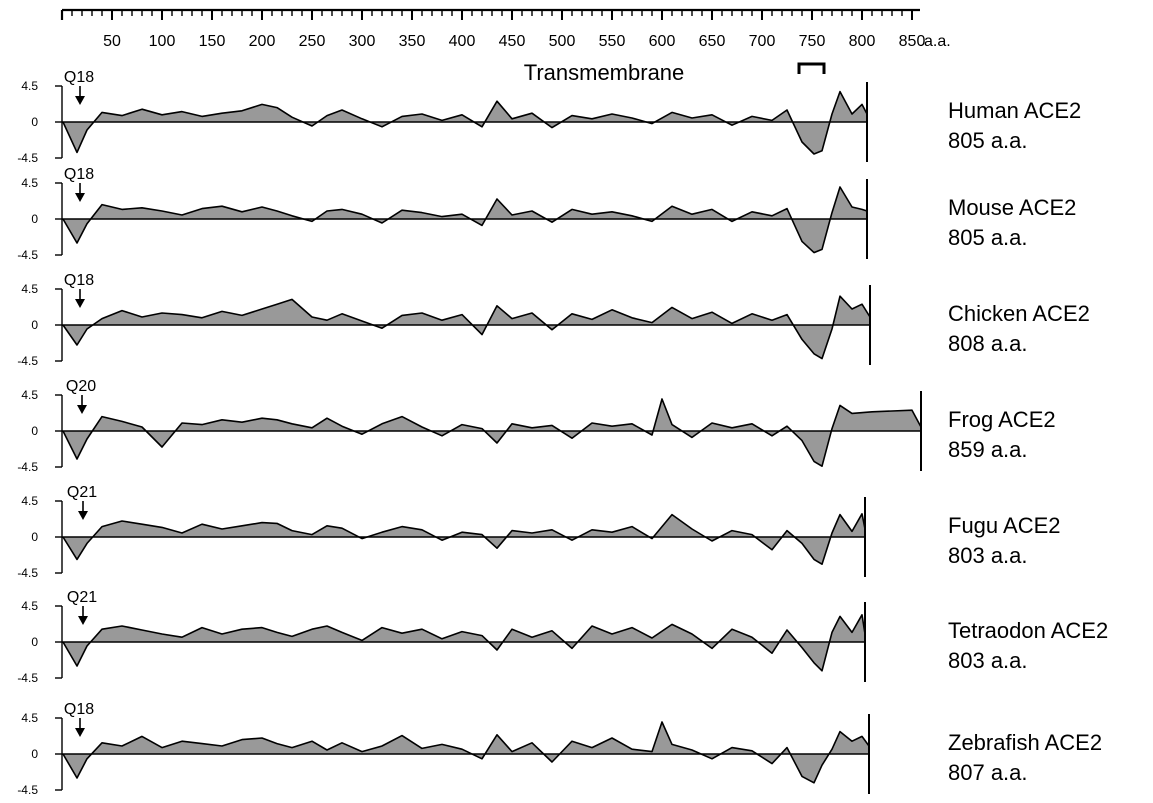 Image resolution: width=1153 pixels, height=803 pixels. I want to click on x-tick-label: 750, so click(812, 41).